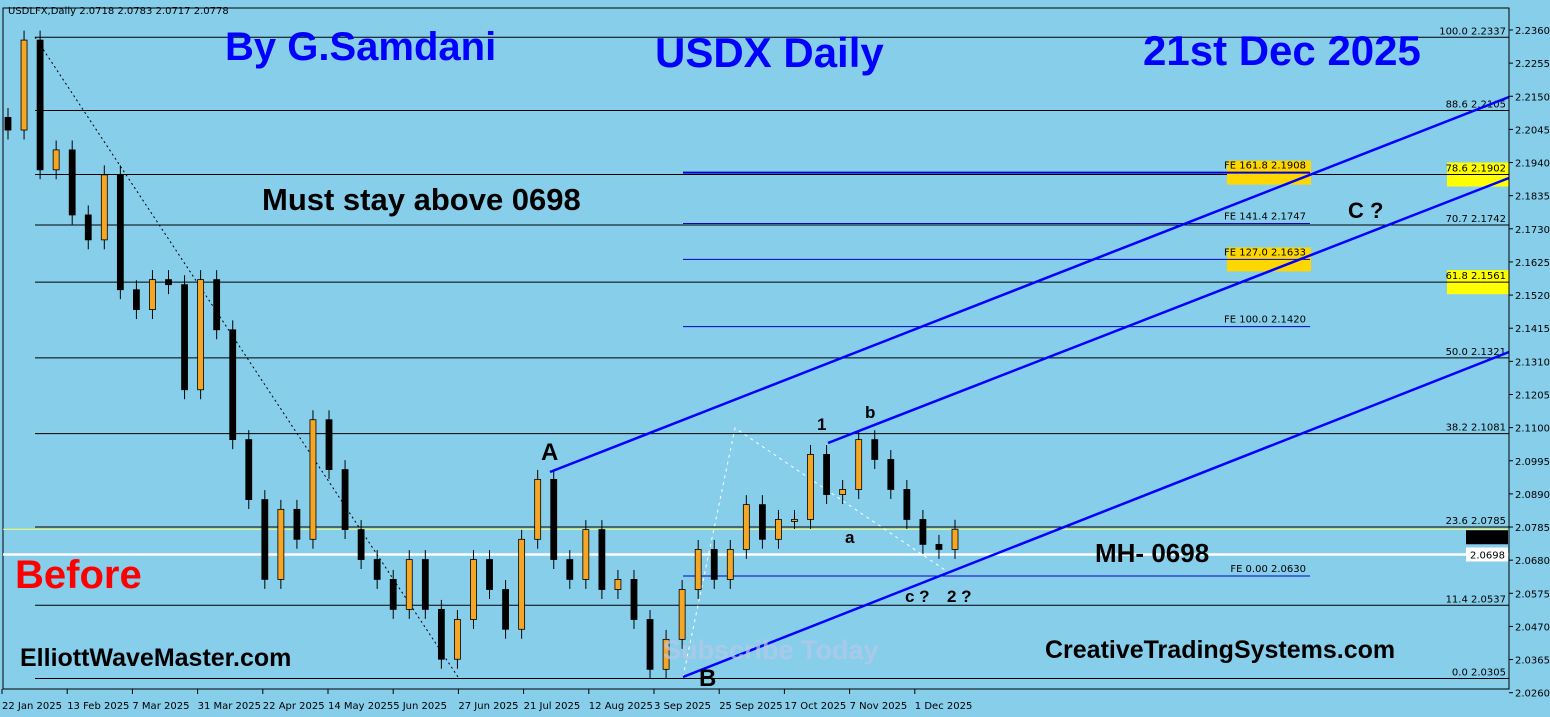 Image resolution: width=1550 pixels, height=717 pixels. I want to click on x-tick-label: 3 Sep 2025, so click(682, 706).